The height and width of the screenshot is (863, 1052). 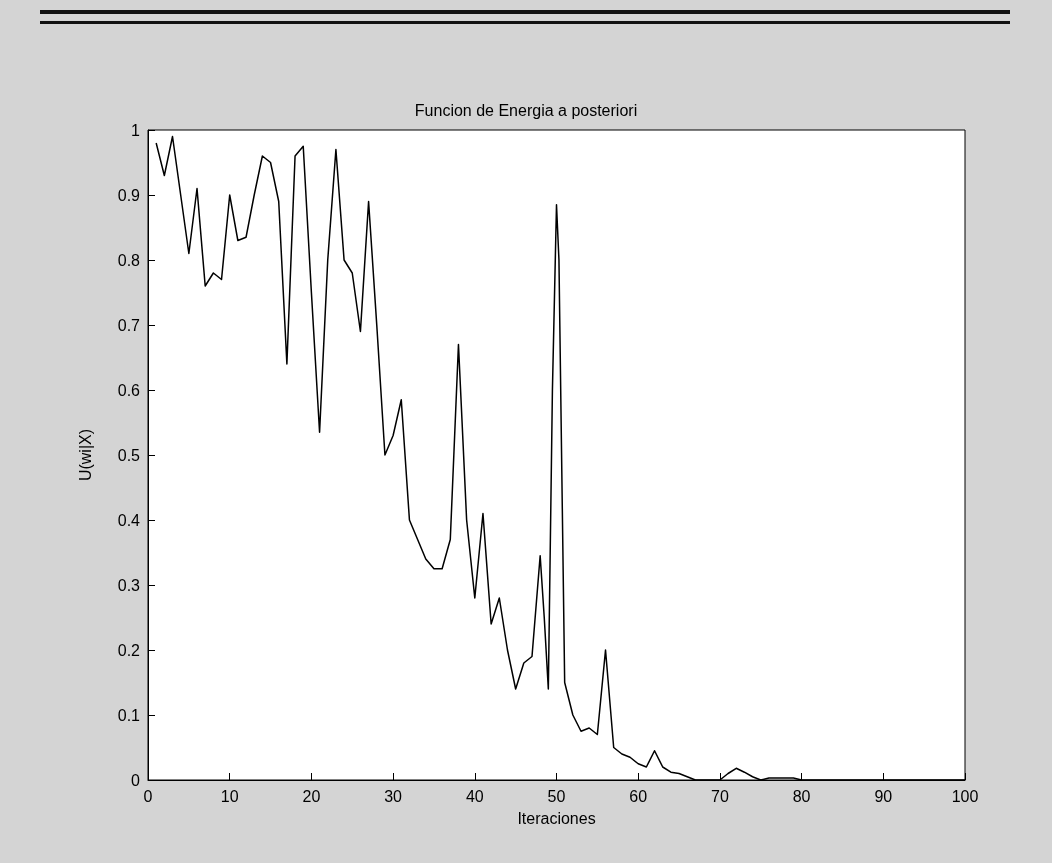 What do you see at coordinates (883, 796) in the screenshot?
I see `x-tick-label: 90` at bounding box center [883, 796].